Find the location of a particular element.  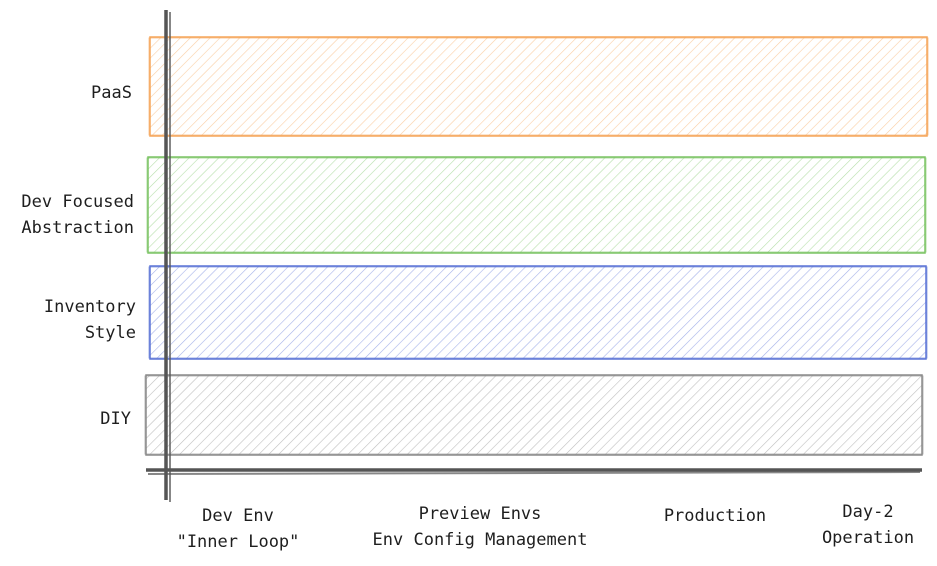

column-label-dev-env: Dev Env "Inner Loop" is located at coordinates (238, 529).